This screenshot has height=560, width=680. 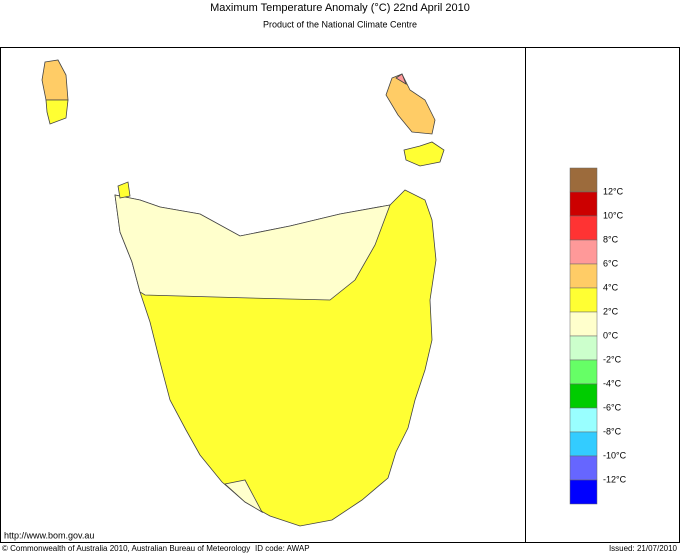 What do you see at coordinates (57, 112) in the screenshot?
I see `king-island-south` at bounding box center [57, 112].